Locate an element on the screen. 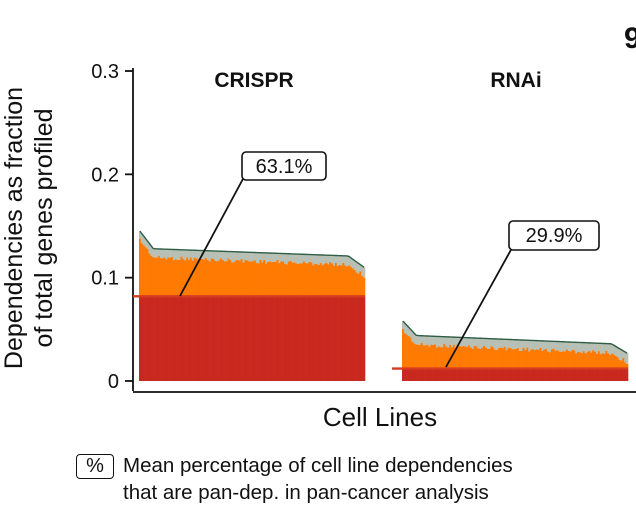 This screenshot has height=525, width=636. y-axis-label-line2: of total genes profiled is located at coordinates (44, 227).